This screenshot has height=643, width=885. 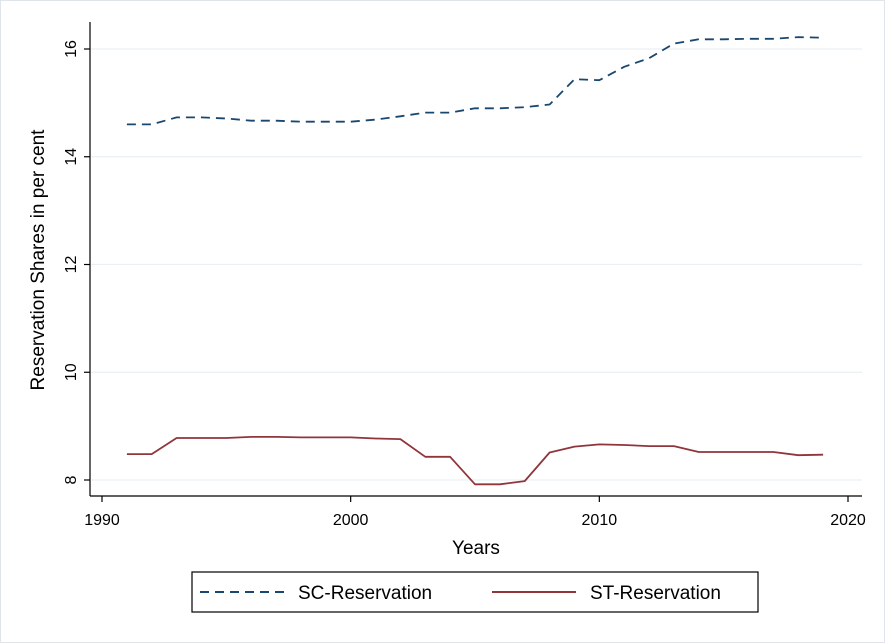 I want to click on series-line-st-reservation, so click(x=475, y=460).